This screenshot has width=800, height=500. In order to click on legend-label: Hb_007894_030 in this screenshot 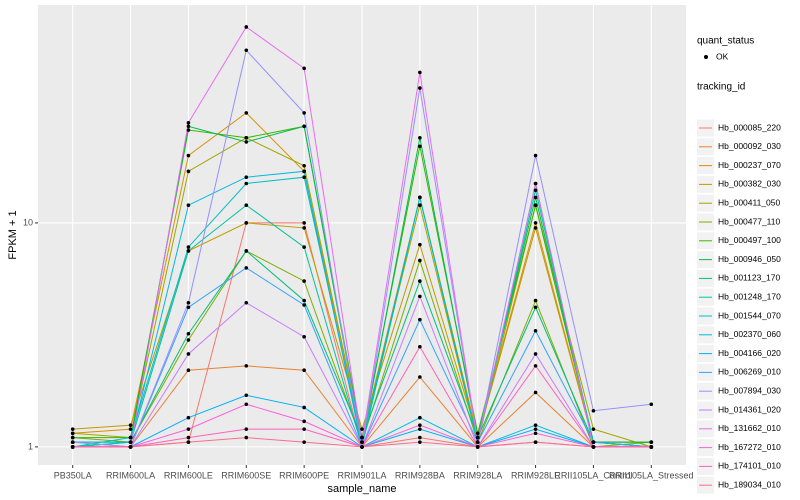, I will do `click(749, 390)`.